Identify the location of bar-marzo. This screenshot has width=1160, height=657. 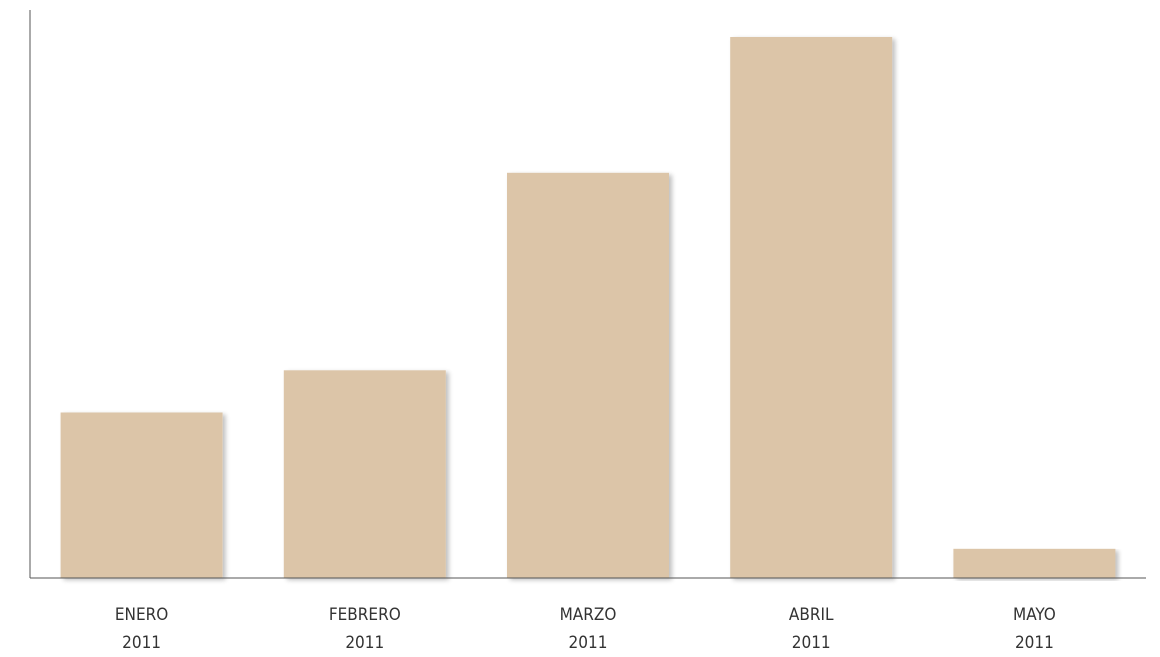
(588, 375).